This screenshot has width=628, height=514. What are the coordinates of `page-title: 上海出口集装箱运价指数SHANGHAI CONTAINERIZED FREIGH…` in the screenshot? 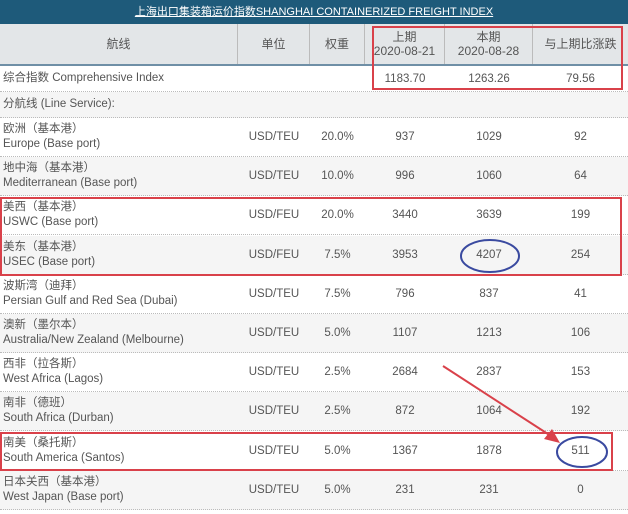 It's located at (314, 12).